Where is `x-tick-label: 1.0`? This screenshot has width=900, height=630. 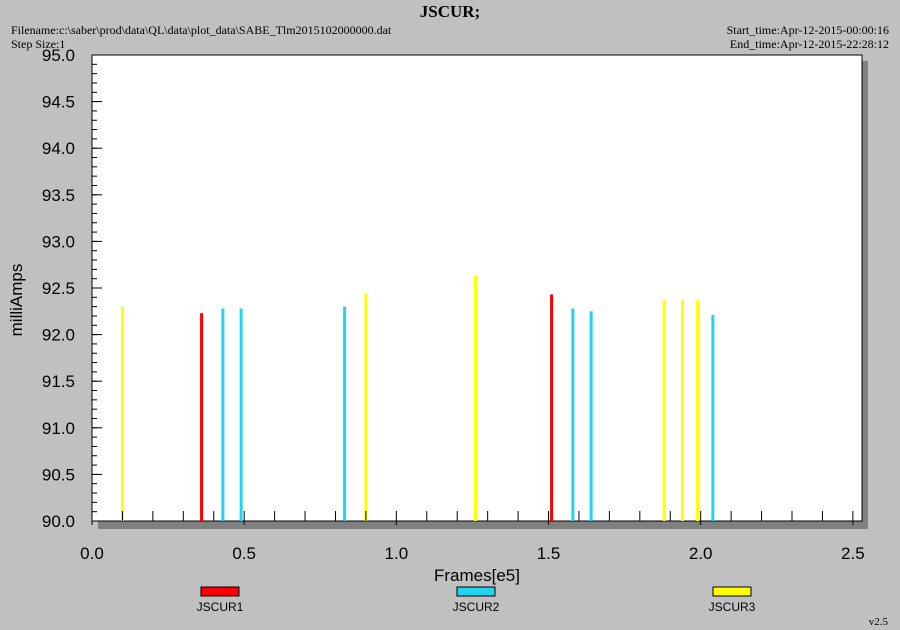
x-tick-label: 1.0 is located at coordinates (397, 553).